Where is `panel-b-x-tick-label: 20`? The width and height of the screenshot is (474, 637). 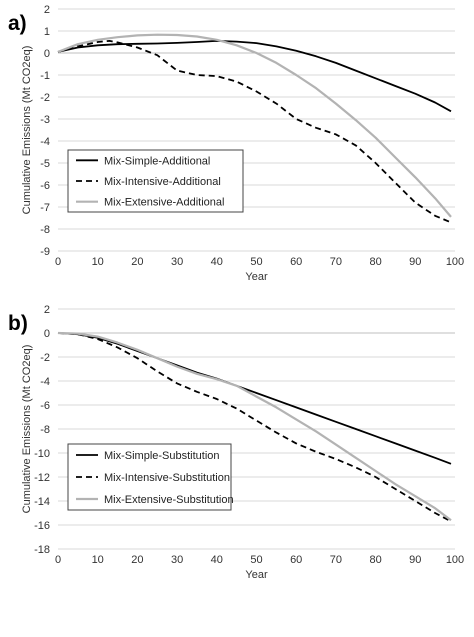
panel-b-x-tick-label: 20 is located at coordinates (137, 560).